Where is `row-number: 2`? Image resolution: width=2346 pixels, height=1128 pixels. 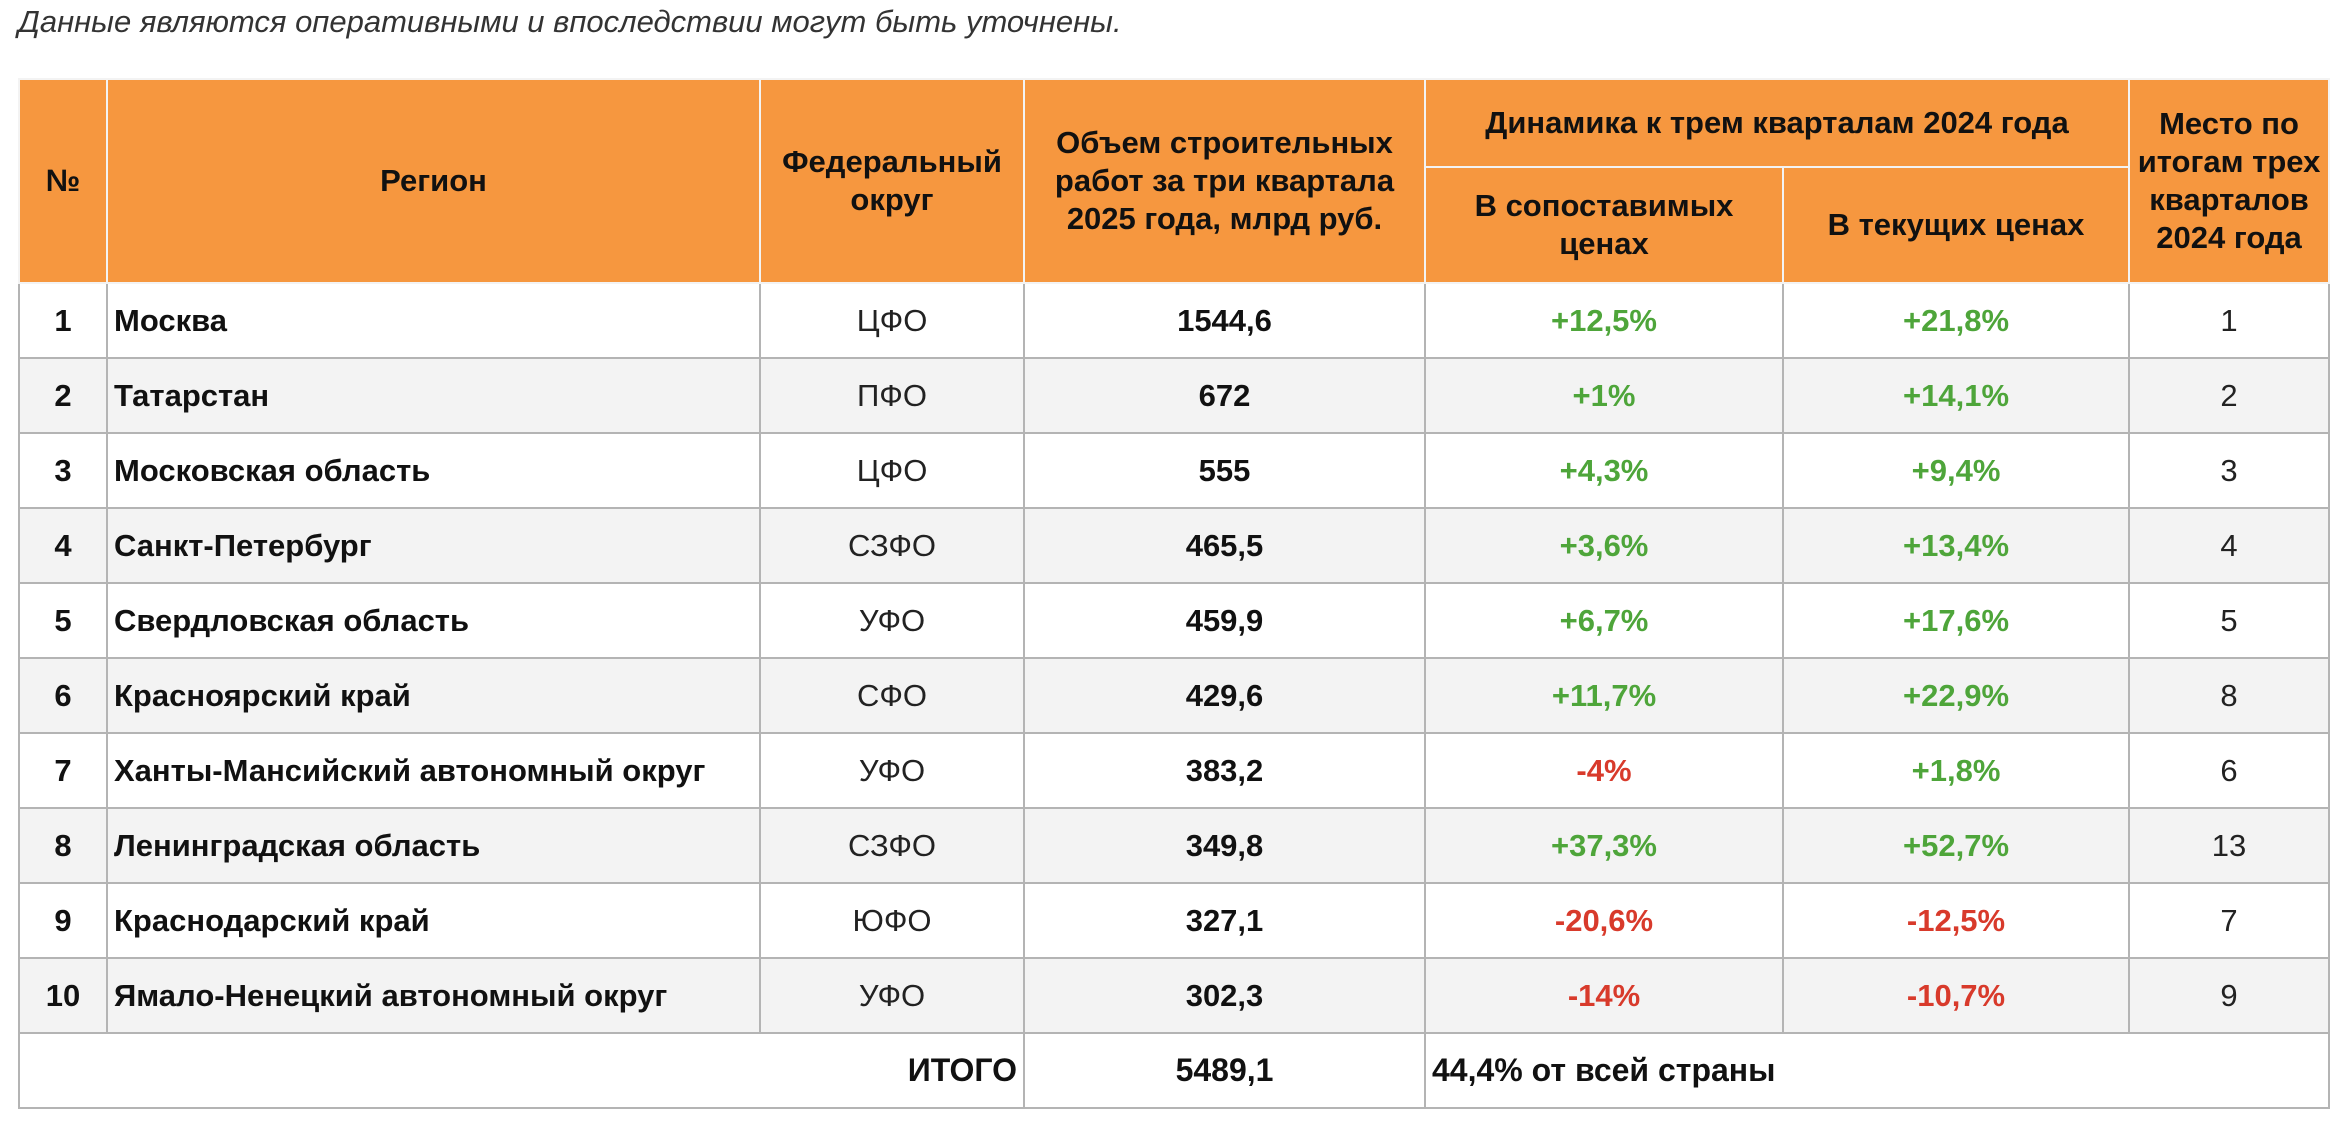 row-number: 2 is located at coordinates (63, 395).